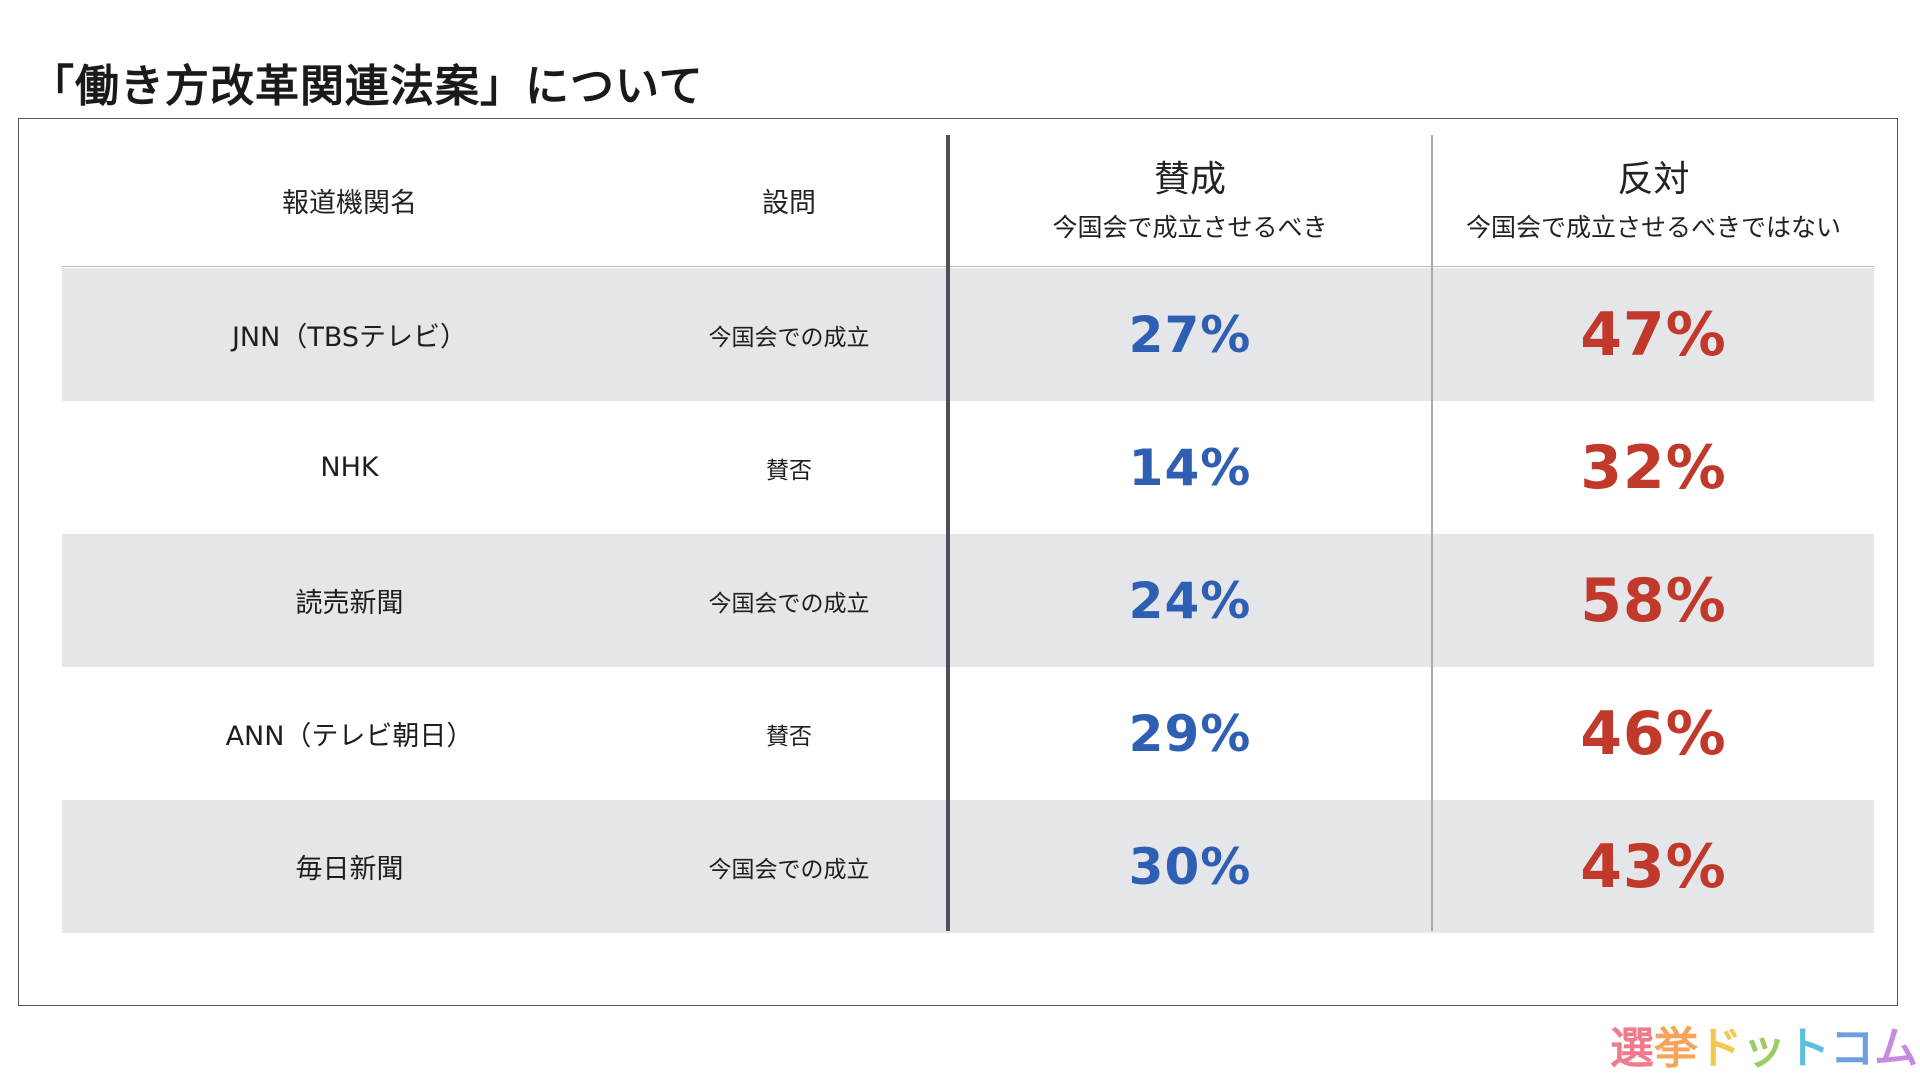 The height and width of the screenshot is (1080, 1920). I want to click on logo-char: ド, so click(1720, 1048).